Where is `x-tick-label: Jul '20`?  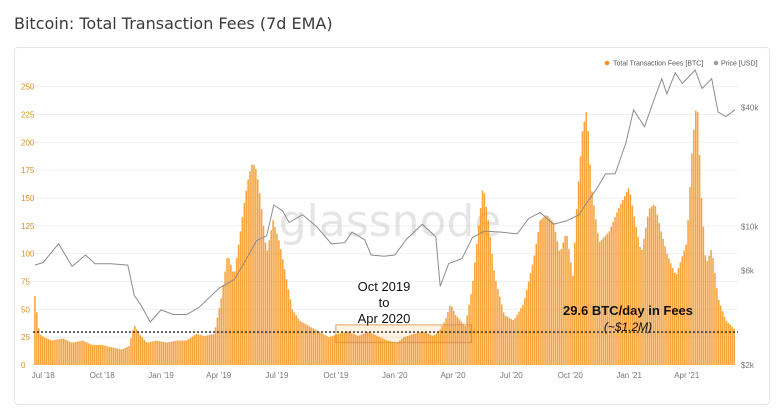 x-tick-label: Jul '20 is located at coordinates (511, 375).